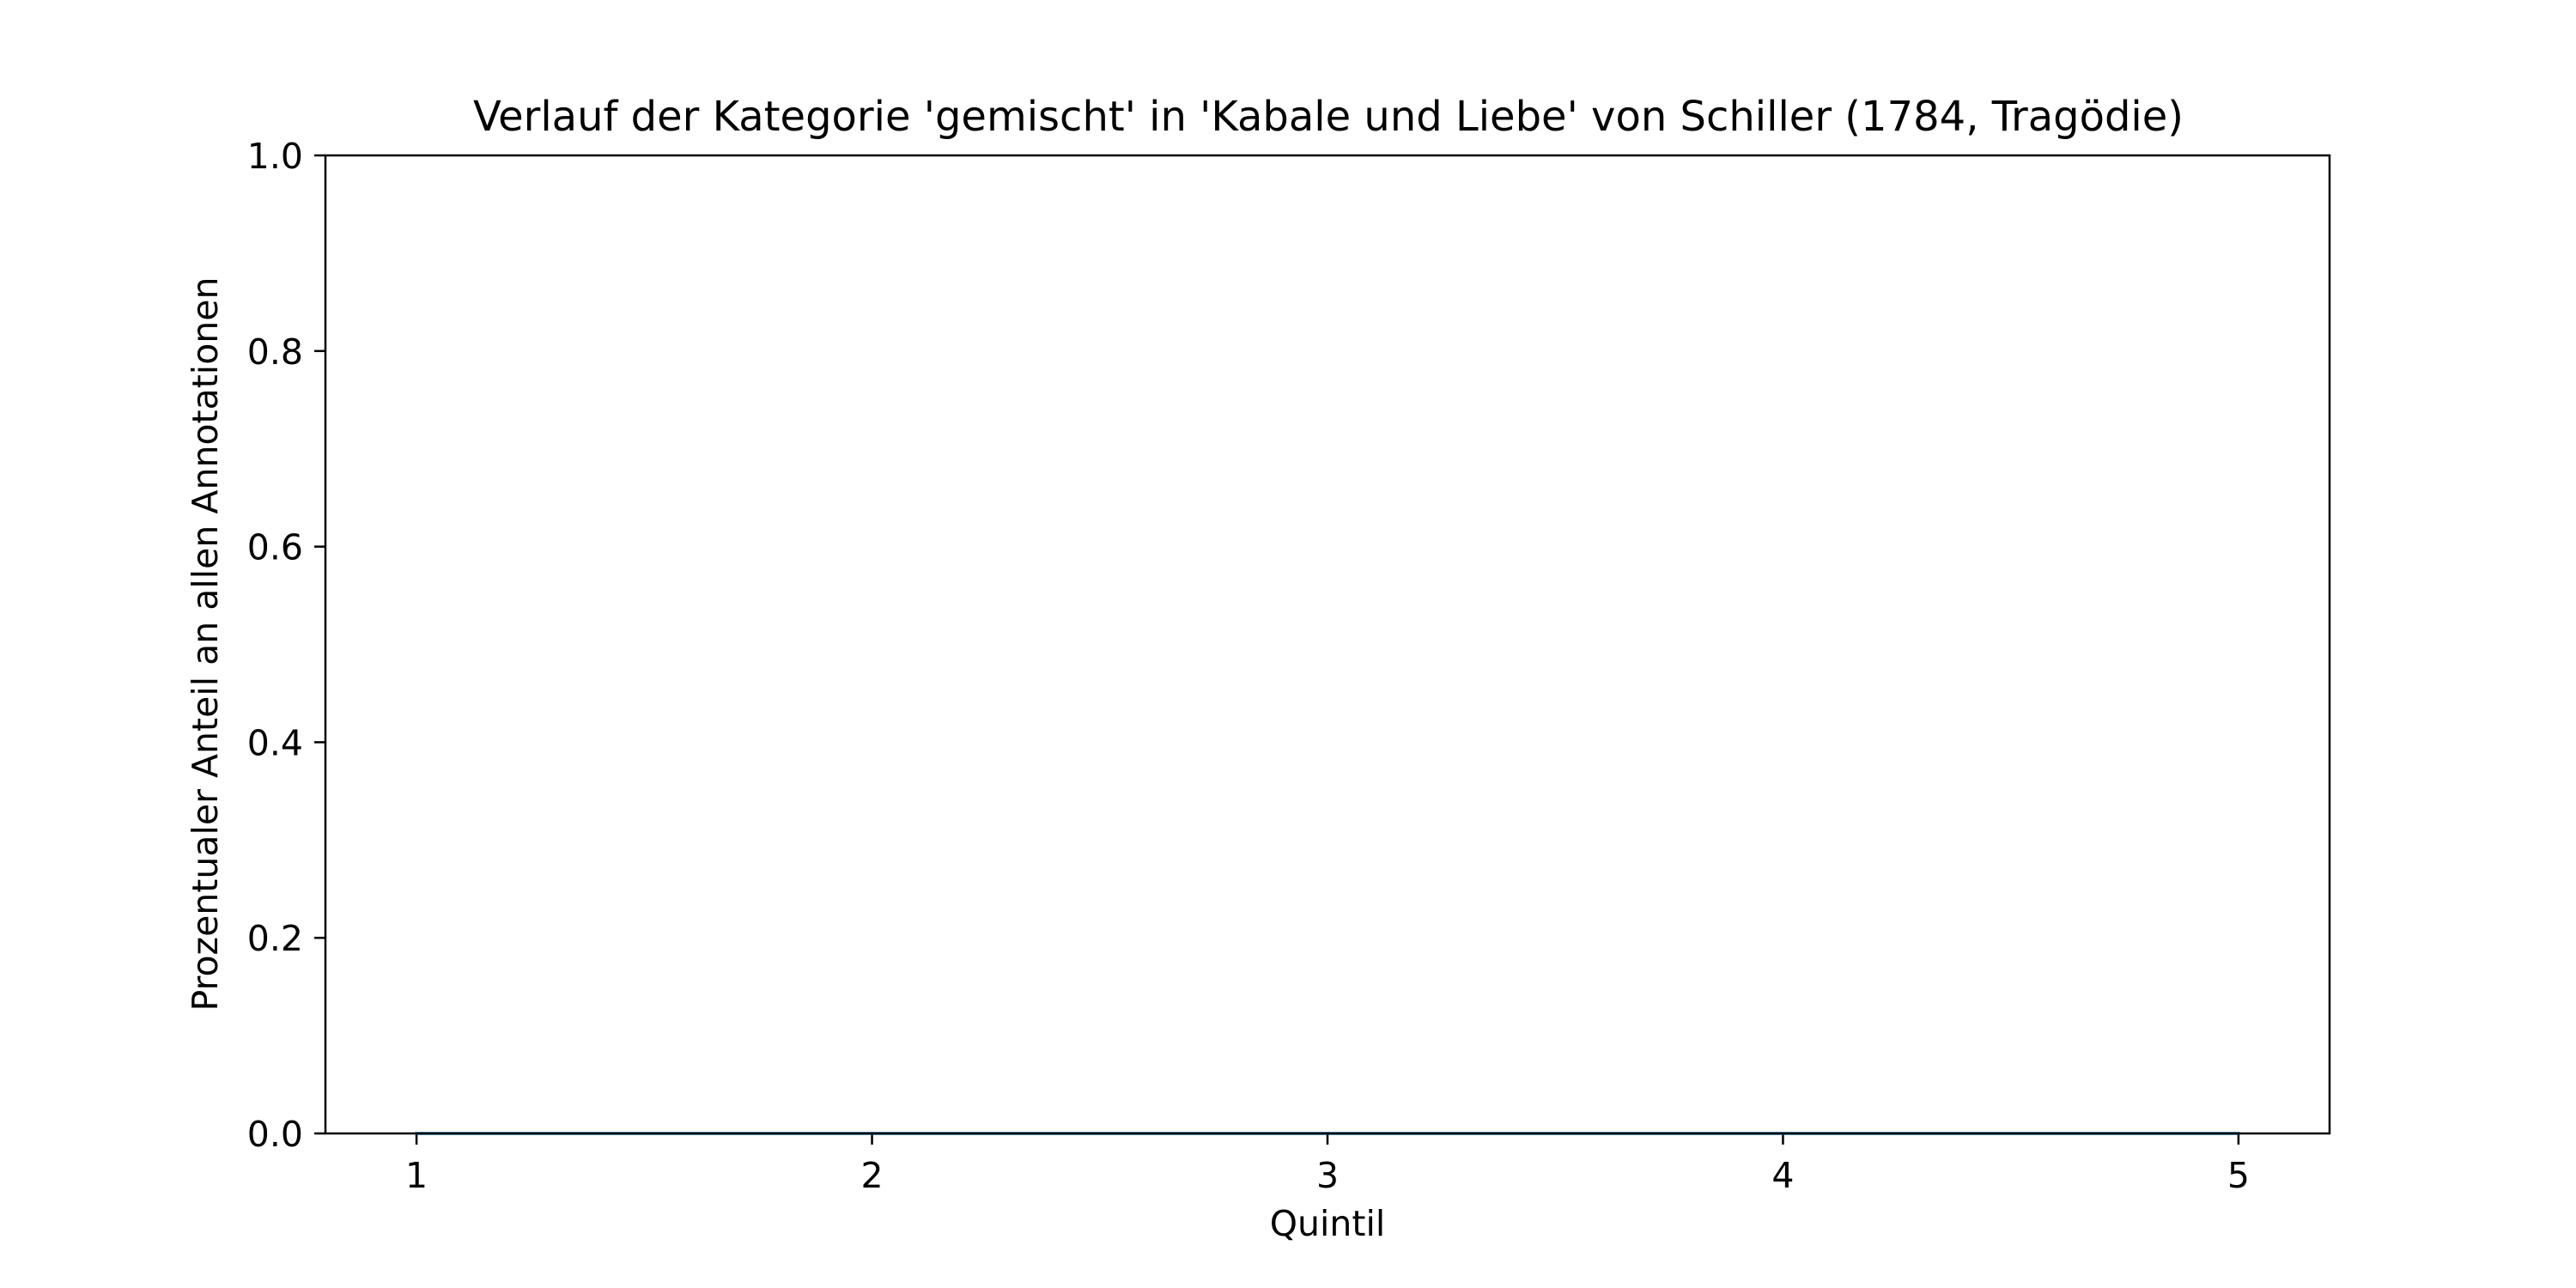  What do you see at coordinates (1328, 1224) in the screenshot?
I see `x-axis-title: Quintil` at bounding box center [1328, 1224].